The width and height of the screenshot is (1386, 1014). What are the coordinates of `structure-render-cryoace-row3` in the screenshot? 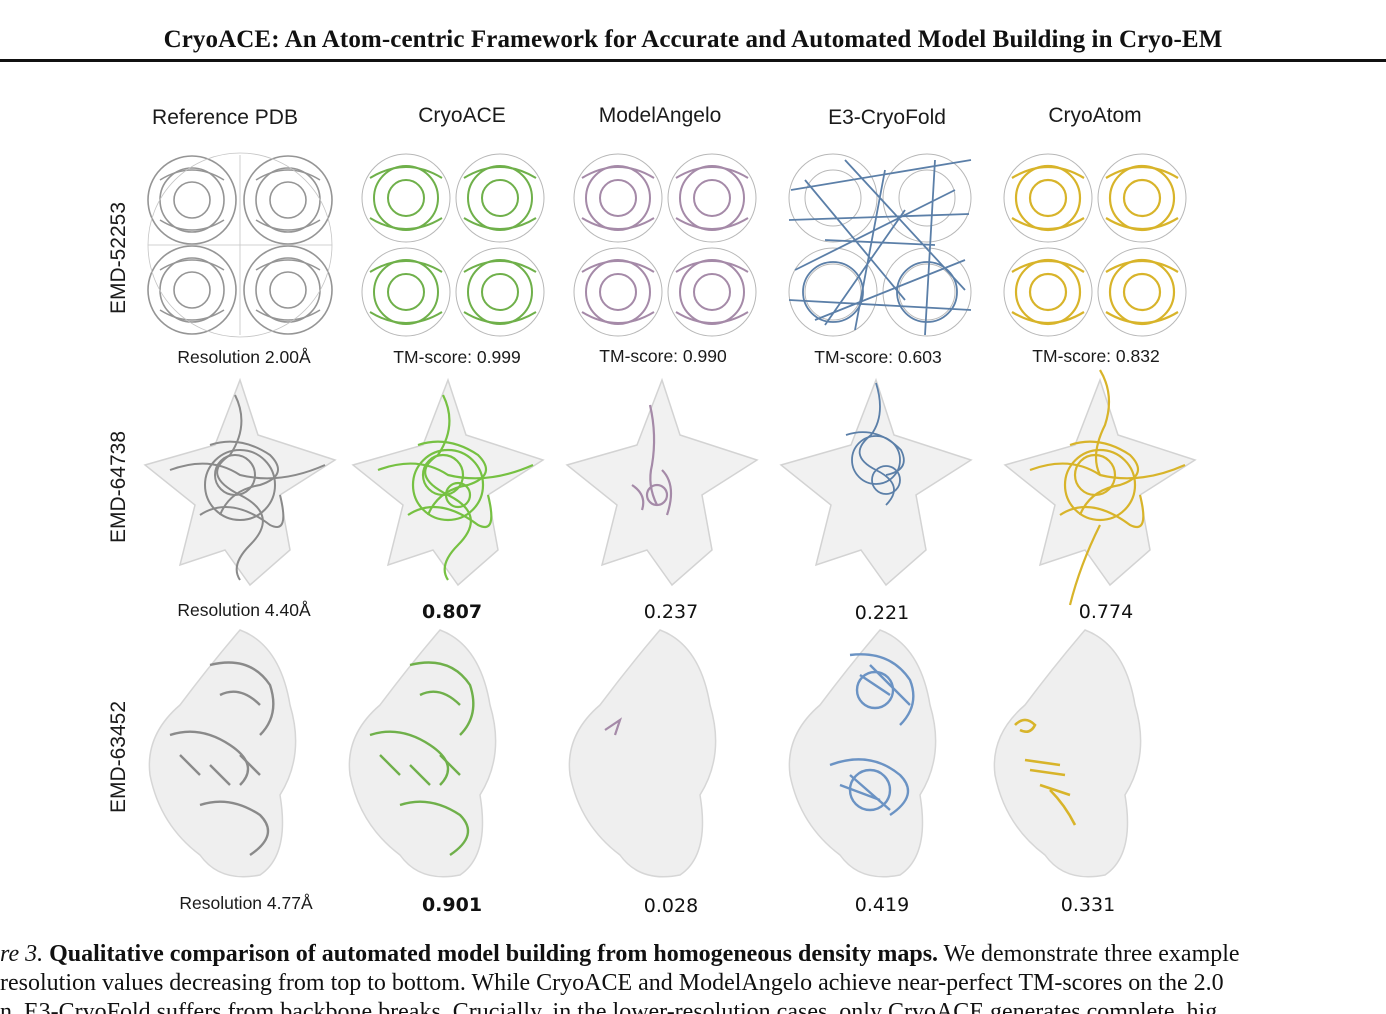 It's located at (430, 755).